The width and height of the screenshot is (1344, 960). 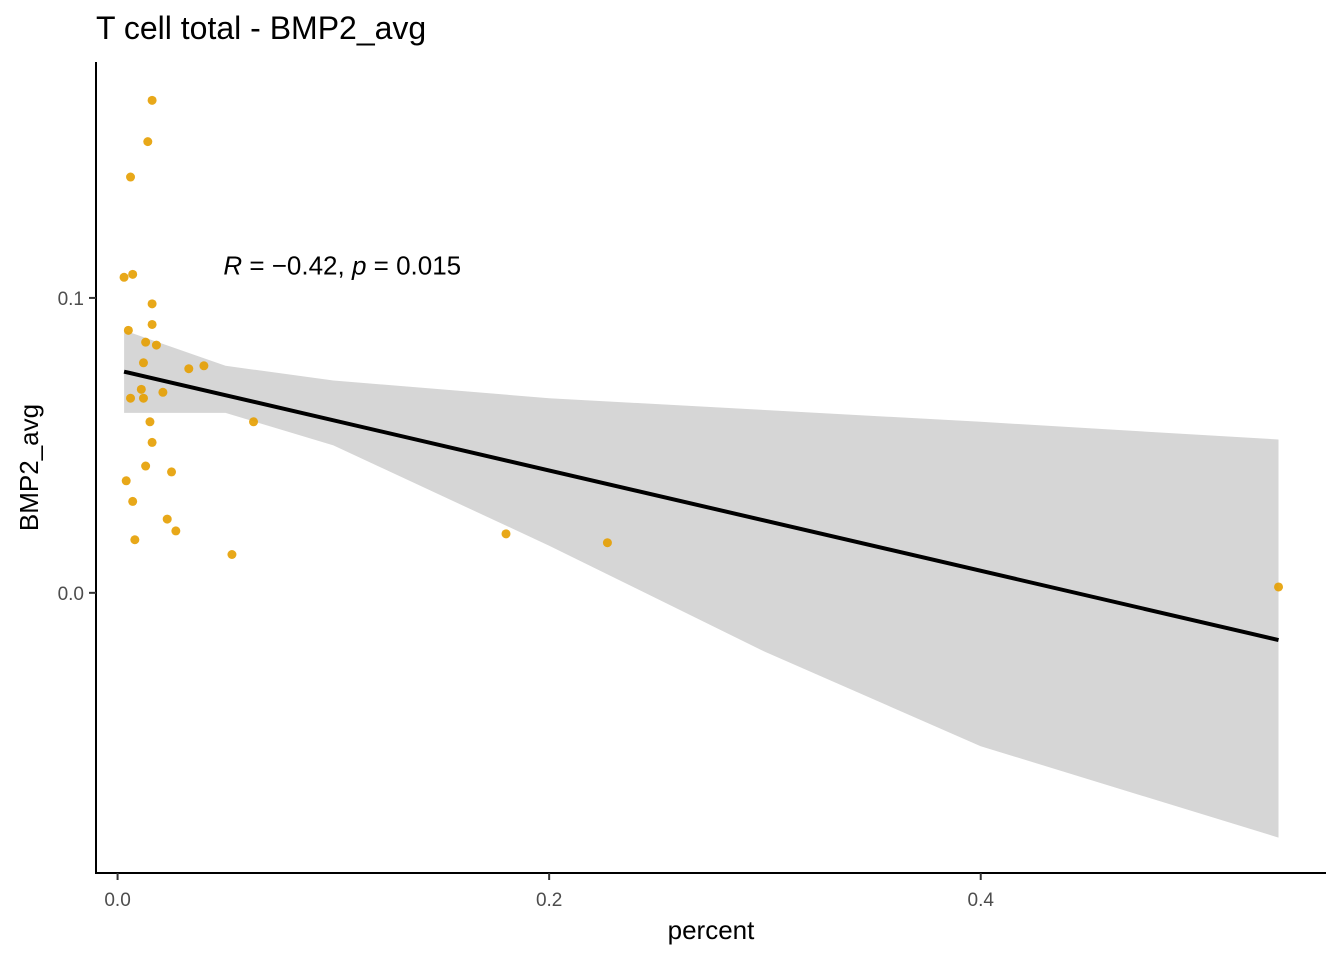 I want to click on correlation-annotation: R = −0.42, p = 0.015, so click(x=342, y=265).